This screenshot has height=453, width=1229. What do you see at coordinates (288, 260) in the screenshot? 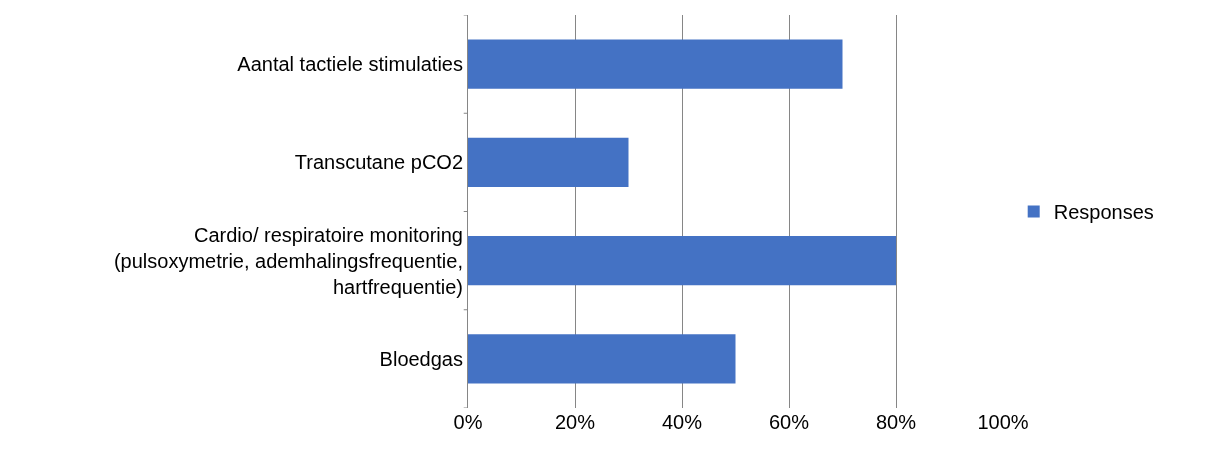
I see `y-tick-label: Cardio/ respiratoire monitoring (pulsoxymetrie, ademhalingsfrequentie, hartfrequentie)` at bounding box center [288, 260].